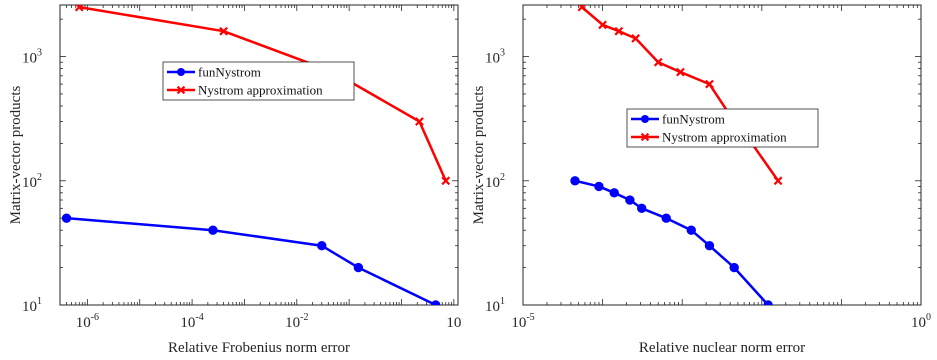  What do you see at coordinates (722, 348) in the screenshot?
I see `x-axis-label: Relative nuclear norm error` at bounding box center [722, 348].